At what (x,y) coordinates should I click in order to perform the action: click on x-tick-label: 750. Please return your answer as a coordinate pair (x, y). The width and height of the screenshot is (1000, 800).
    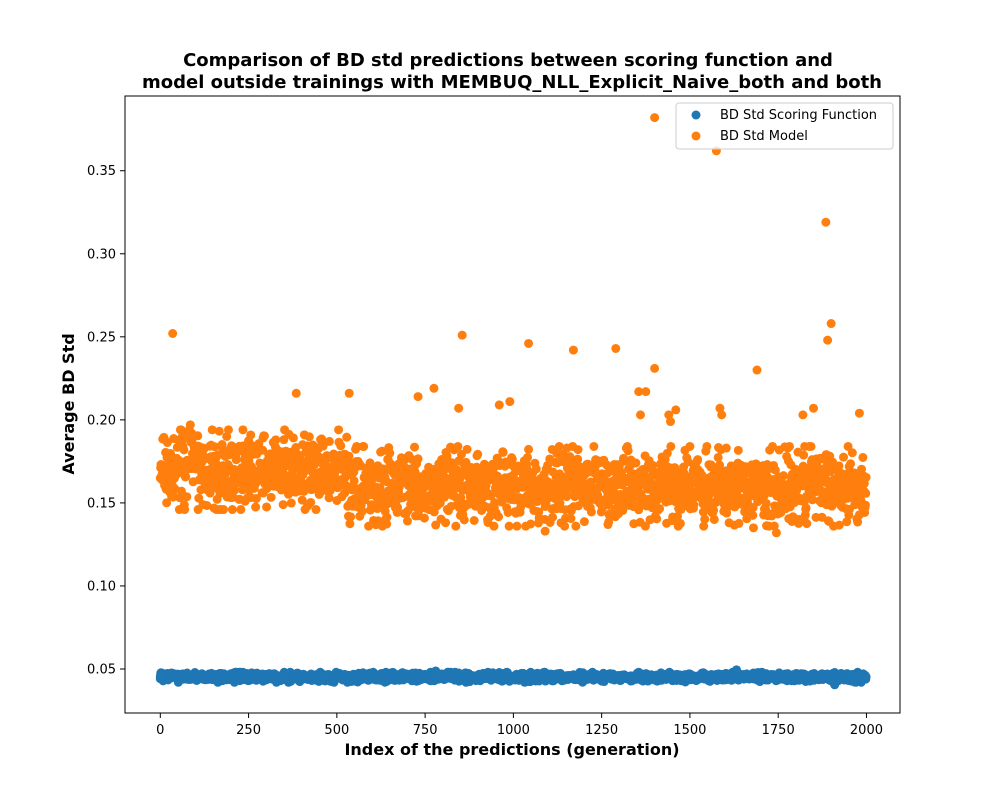
    Looking at the image, I should click on (425, 730).